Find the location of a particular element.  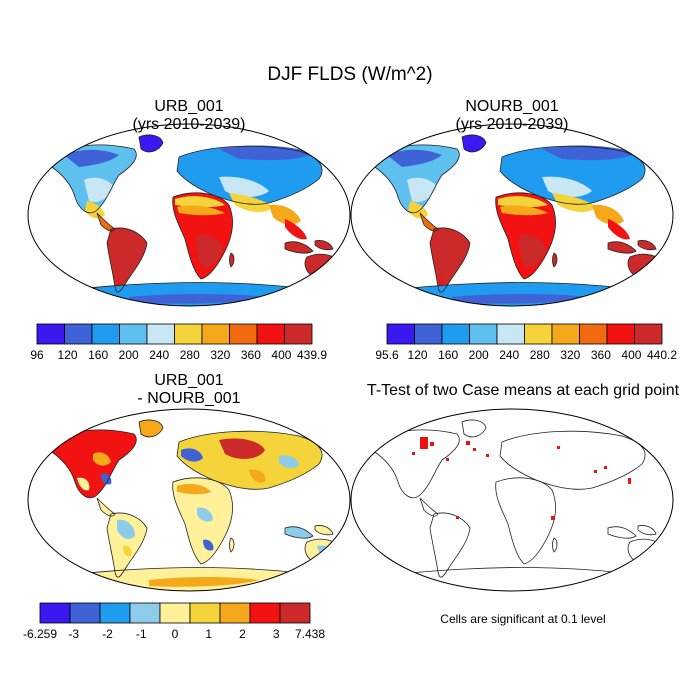

map-panel-ttest is located at coordinates (512, 500).